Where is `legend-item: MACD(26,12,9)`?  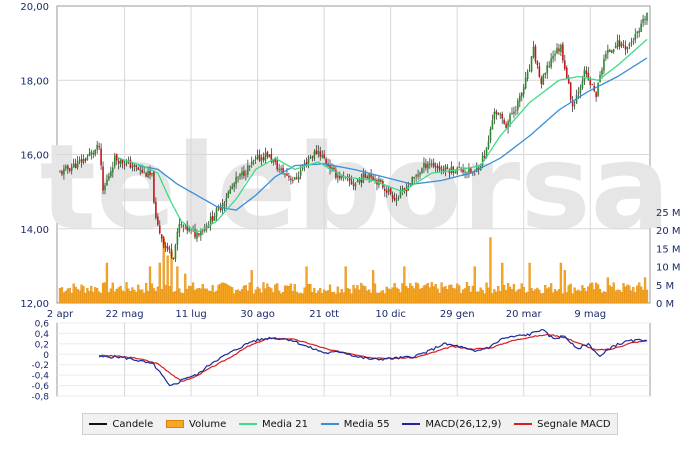
legend-item: MACD(26,12,9) is located at coordinates (451, 424).